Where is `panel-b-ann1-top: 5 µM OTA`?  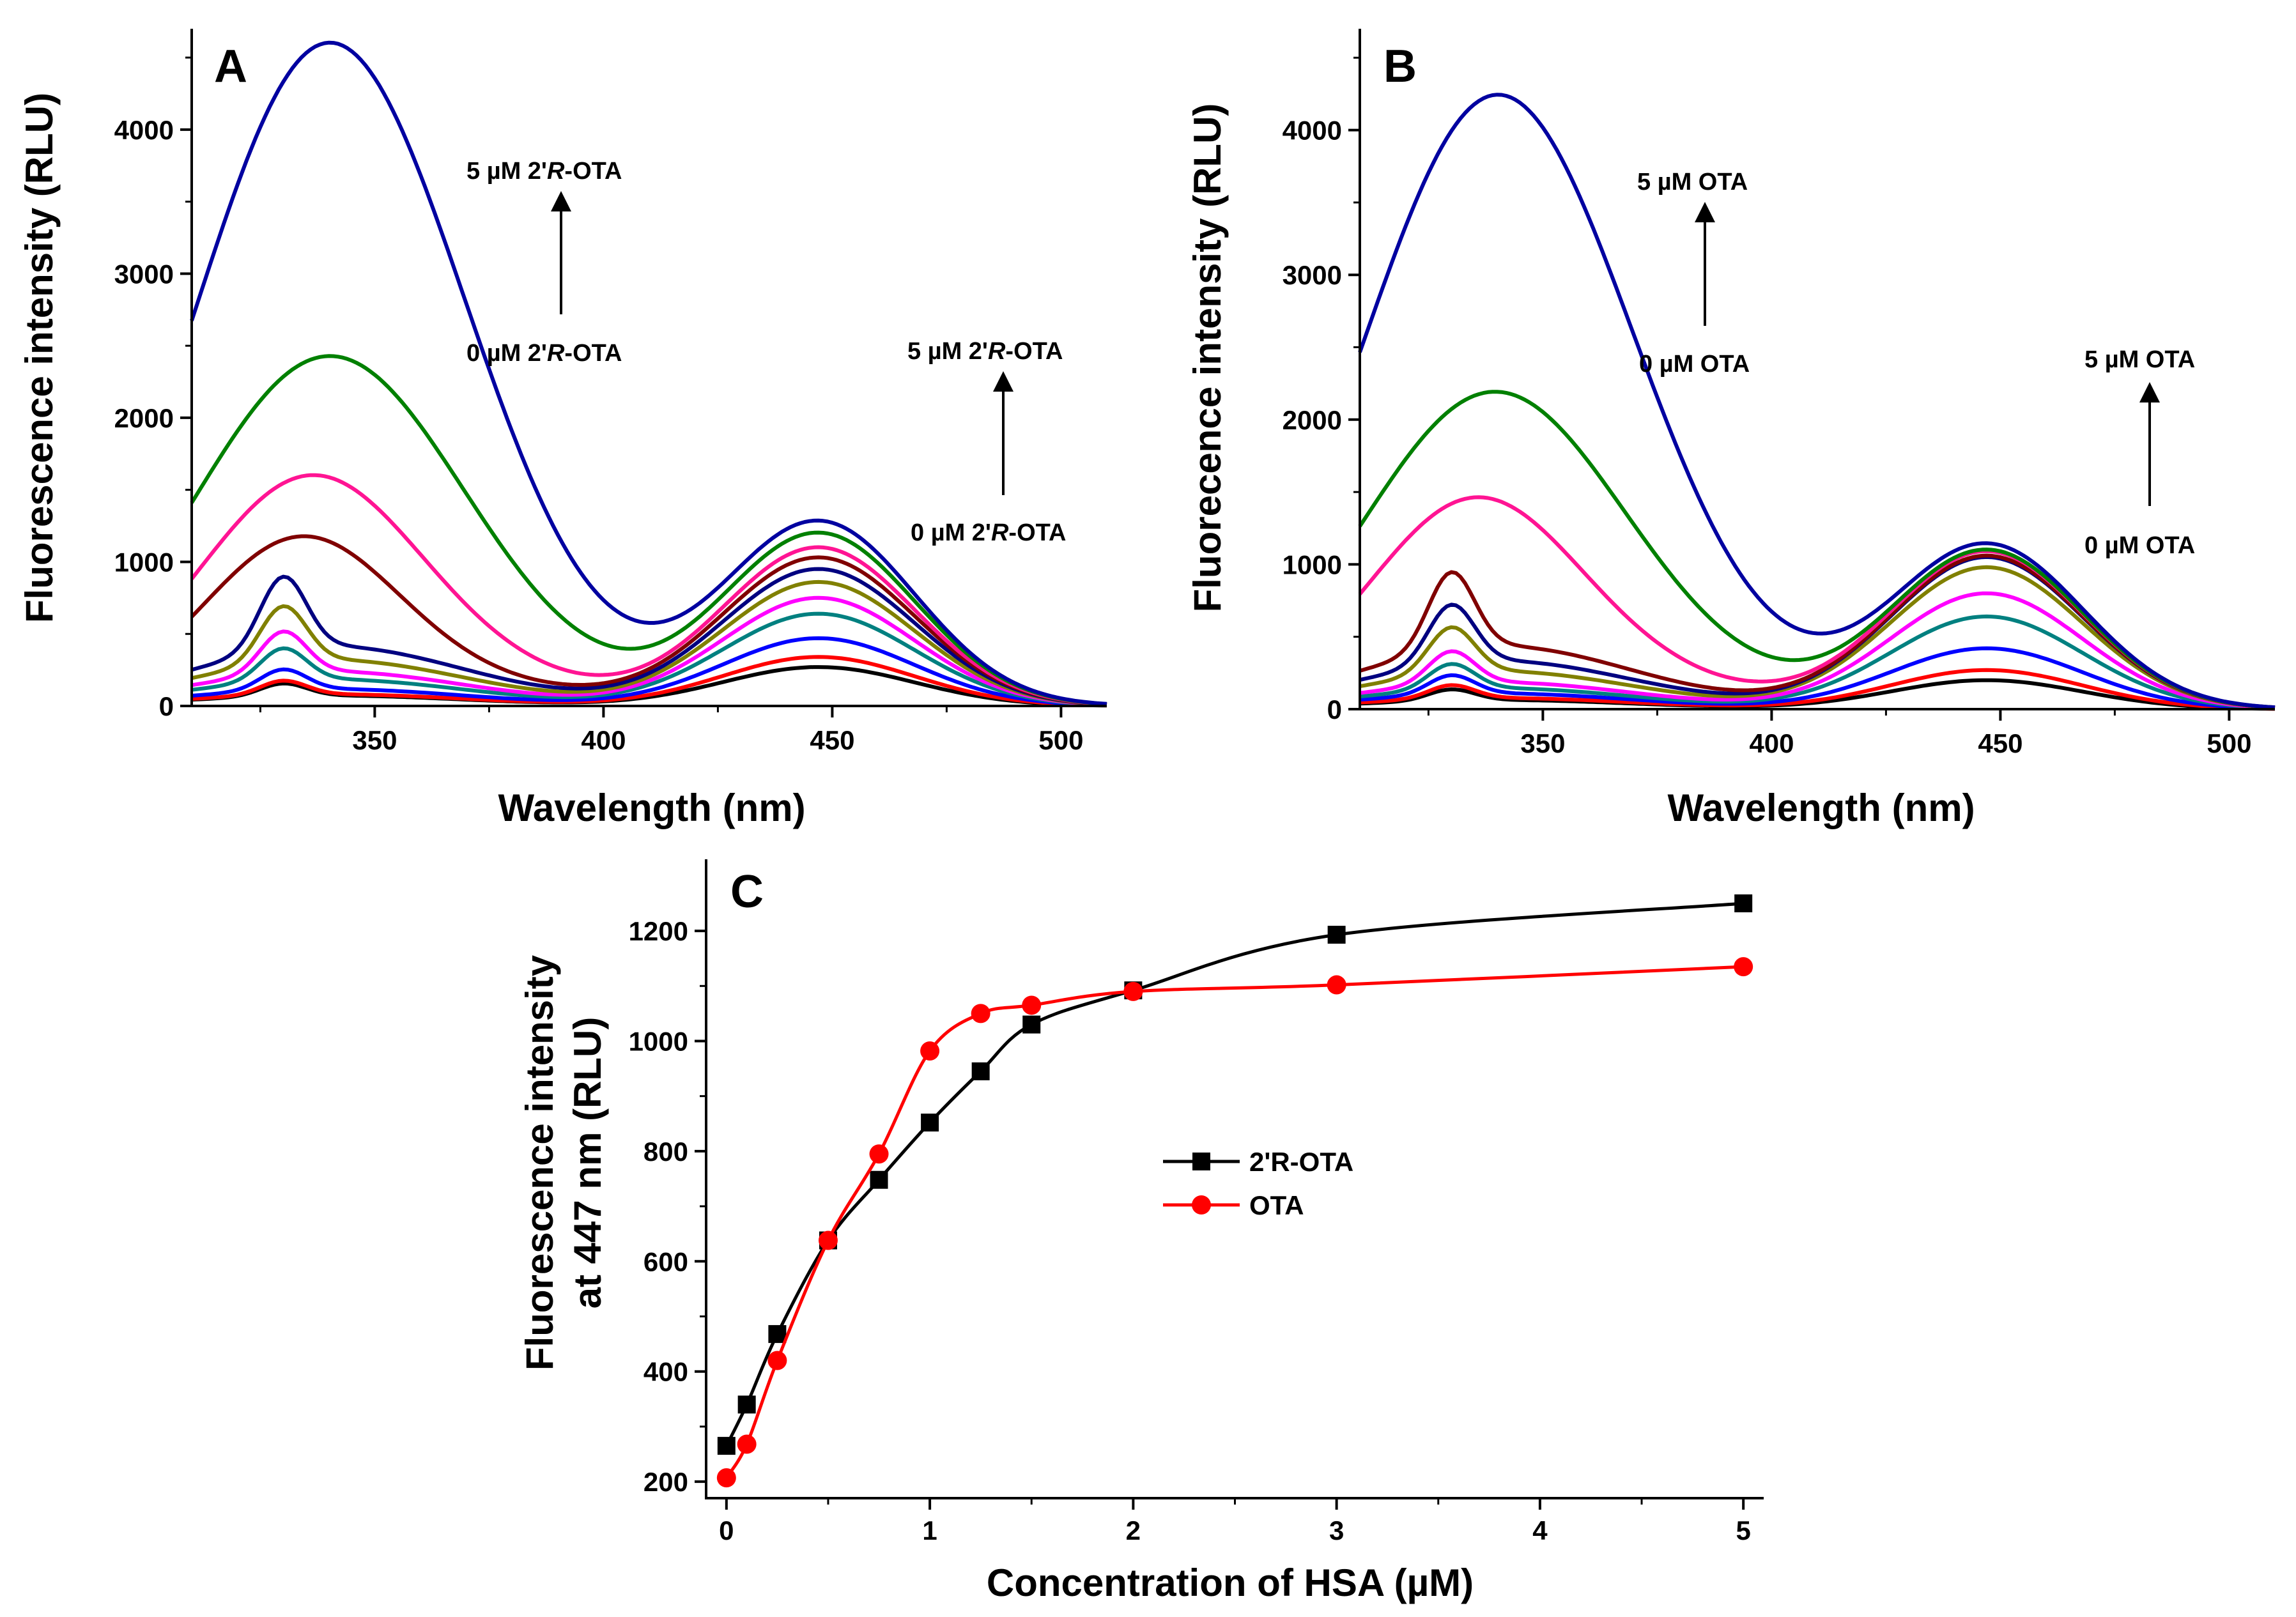 panel-b-ann1-top: 5 µM OTA is located at coordinates (1693, 182).